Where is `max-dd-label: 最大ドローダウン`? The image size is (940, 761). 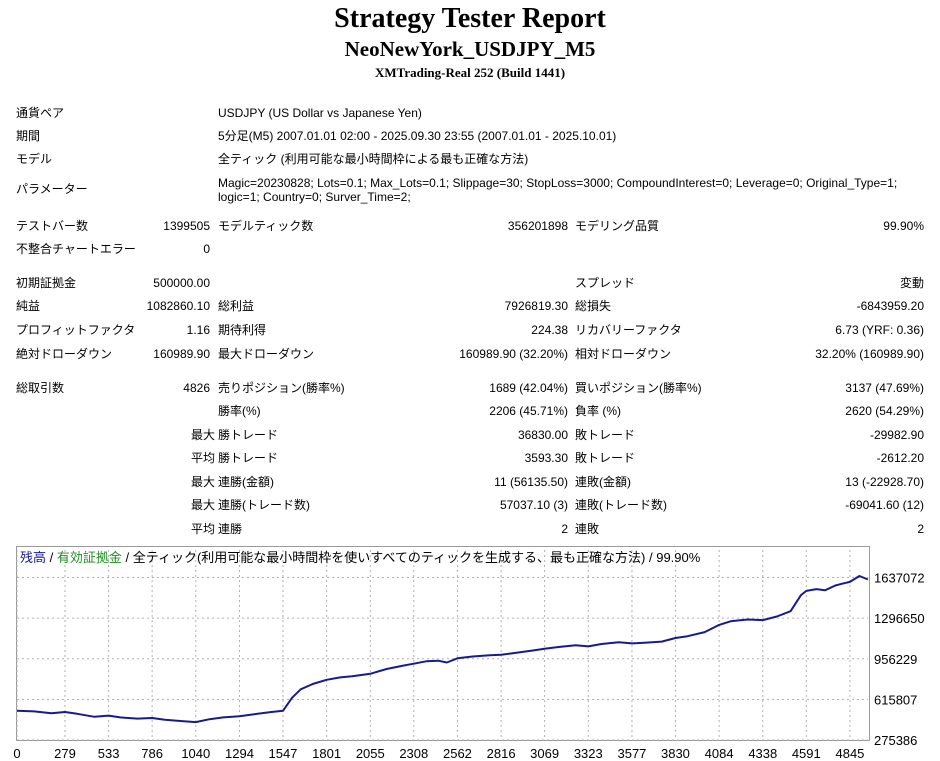 max-dd-label: 最大ドローダウン is located at coordinates (266, 354).